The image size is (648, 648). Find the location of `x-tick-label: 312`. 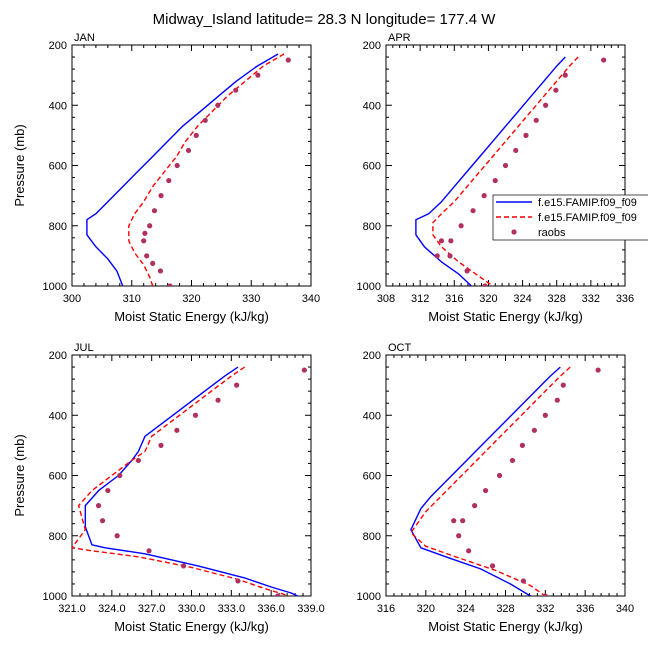

x-tick-label: 312 is located at coordinates (420, 299).